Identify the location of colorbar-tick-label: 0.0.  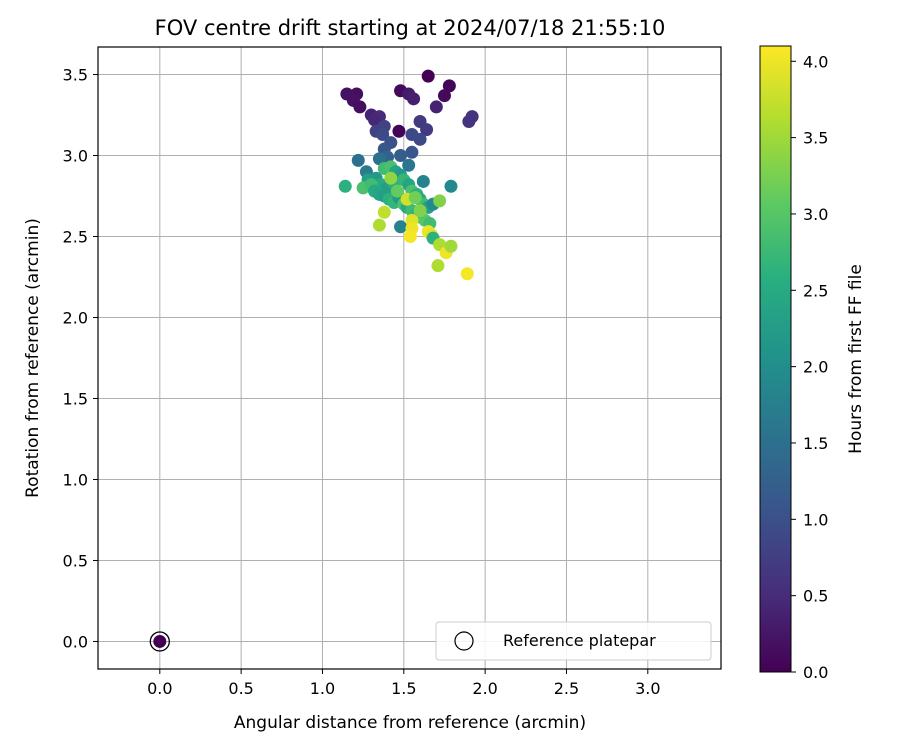
(815, 672).